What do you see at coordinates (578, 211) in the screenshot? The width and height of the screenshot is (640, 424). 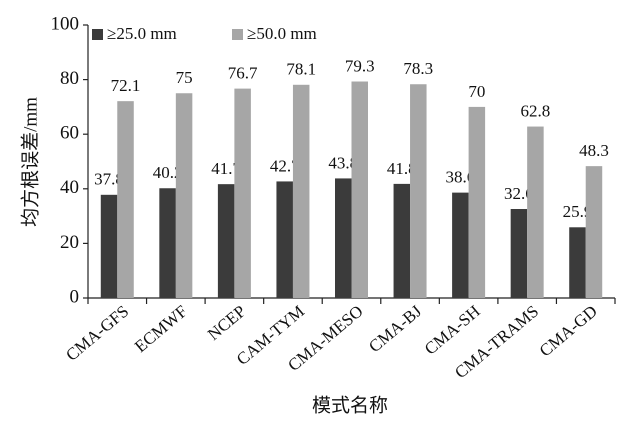 I see `value-label: 25.9` at bounding box center [578, 211].